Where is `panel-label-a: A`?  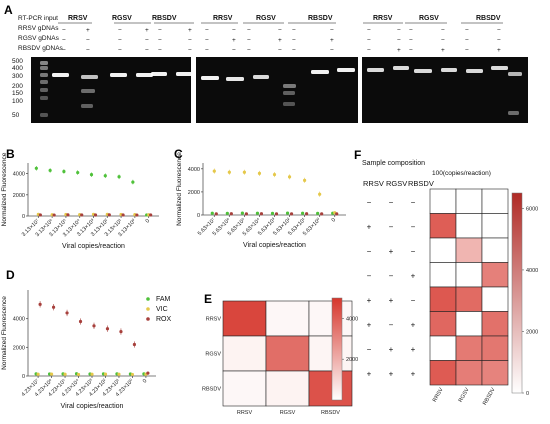
panel-label-a: A is located at coordinates (8, 10).